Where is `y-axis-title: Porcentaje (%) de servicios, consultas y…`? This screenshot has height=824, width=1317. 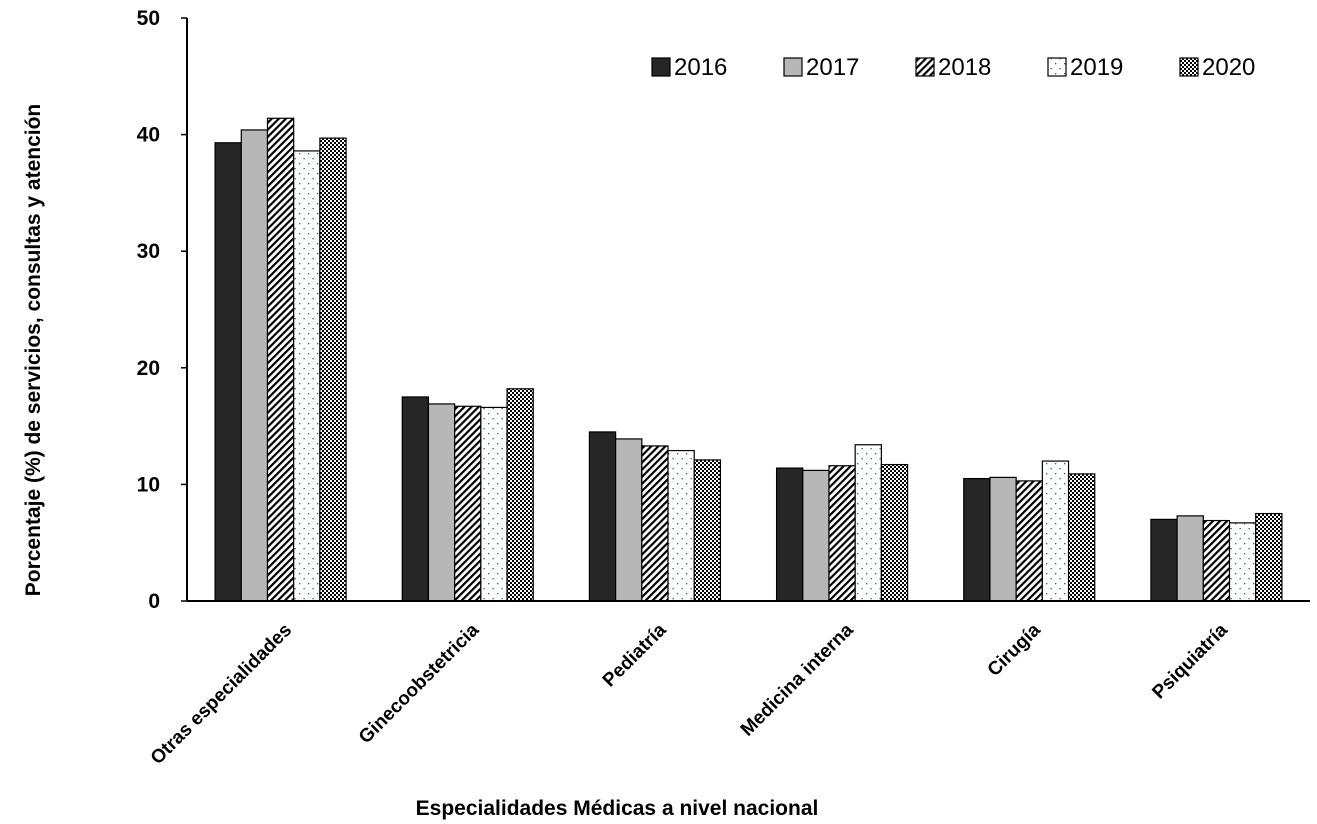 y-axis-title: Porcentaje (%) de servicios, consultas y… is located at coordinates (33, 350).